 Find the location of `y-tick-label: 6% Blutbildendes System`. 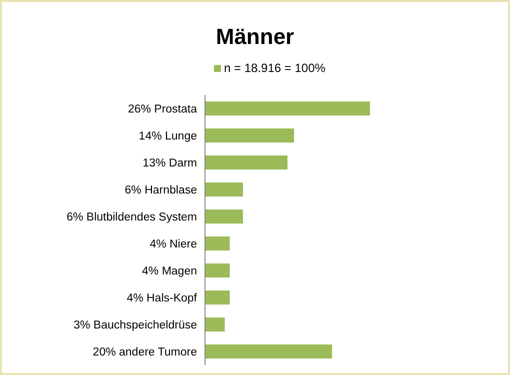

y-tick-label: 6% Blutbildendes System is located at coordinates (131, 218).